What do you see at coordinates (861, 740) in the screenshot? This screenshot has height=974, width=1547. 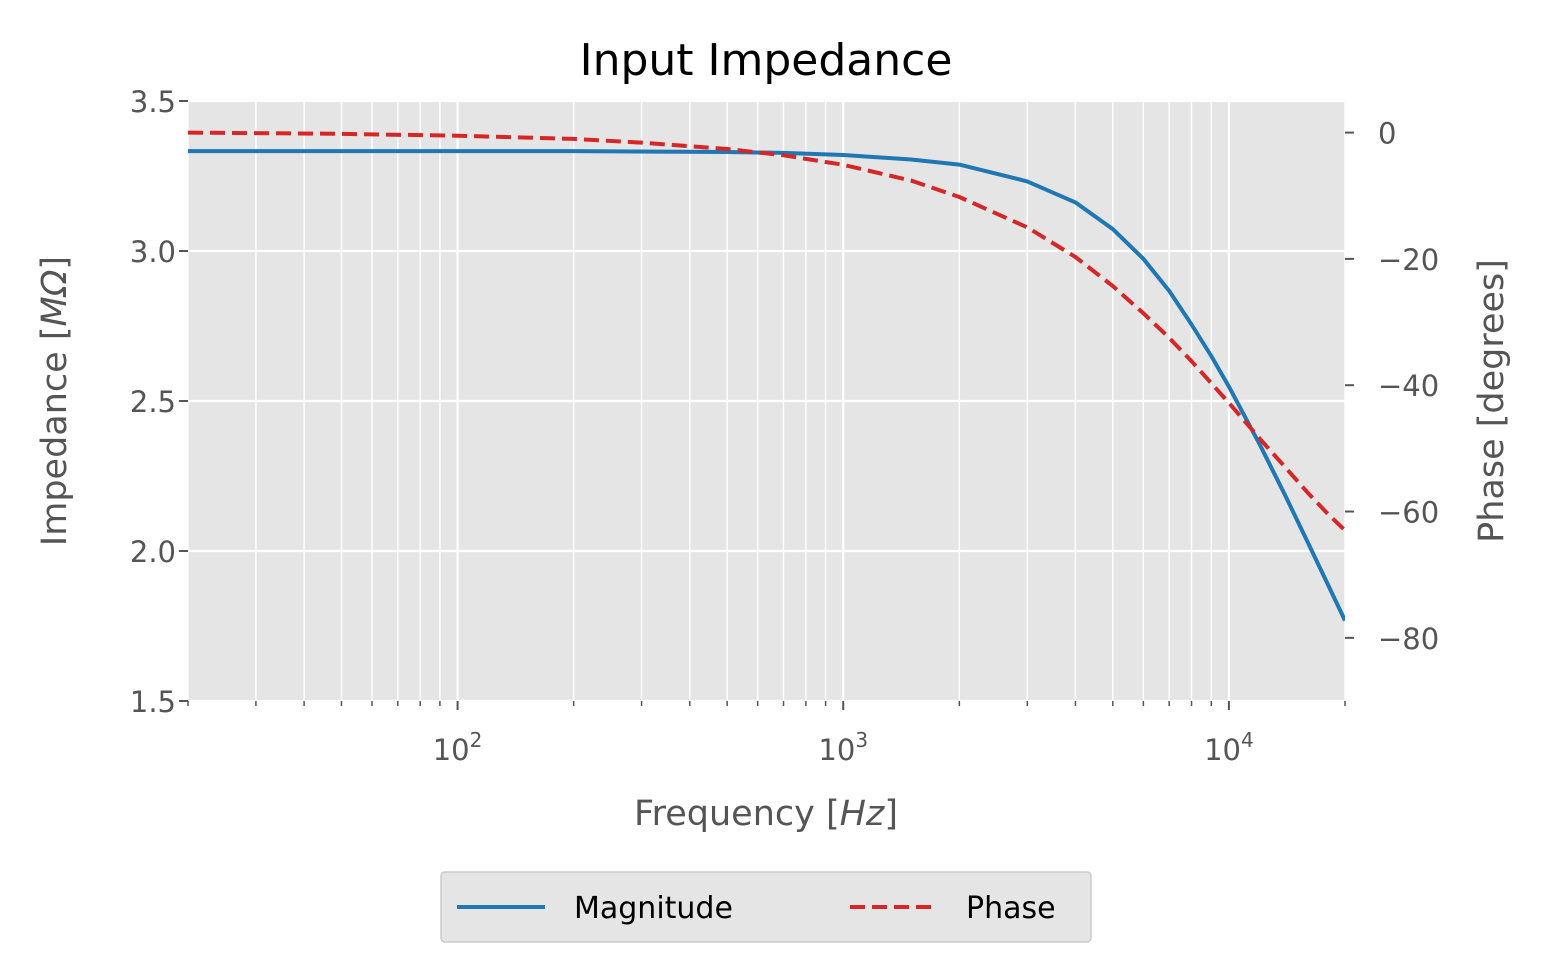 I see `x-tick-exponent: 3` at bounding box center [861, 740].